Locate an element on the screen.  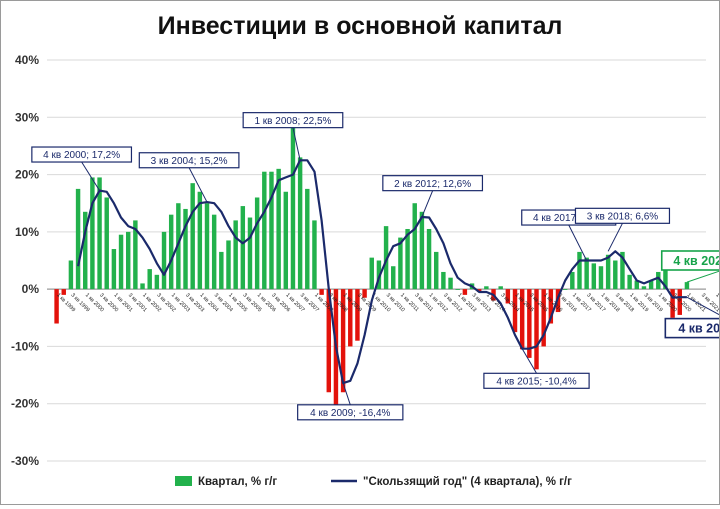
annotation-label: 4 кв 2017; 5,0% is located at coordinates (569, 218).